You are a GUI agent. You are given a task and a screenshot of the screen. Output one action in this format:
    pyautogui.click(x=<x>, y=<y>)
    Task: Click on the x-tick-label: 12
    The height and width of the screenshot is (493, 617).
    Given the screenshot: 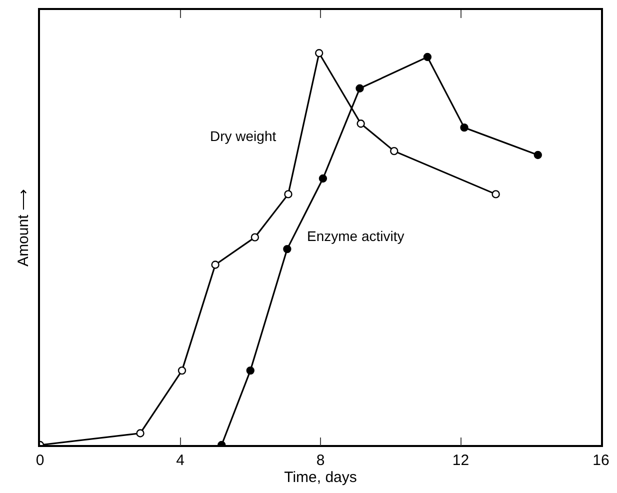 What is the action you would take?
    pyautogui.click(x=461, y=460)
    